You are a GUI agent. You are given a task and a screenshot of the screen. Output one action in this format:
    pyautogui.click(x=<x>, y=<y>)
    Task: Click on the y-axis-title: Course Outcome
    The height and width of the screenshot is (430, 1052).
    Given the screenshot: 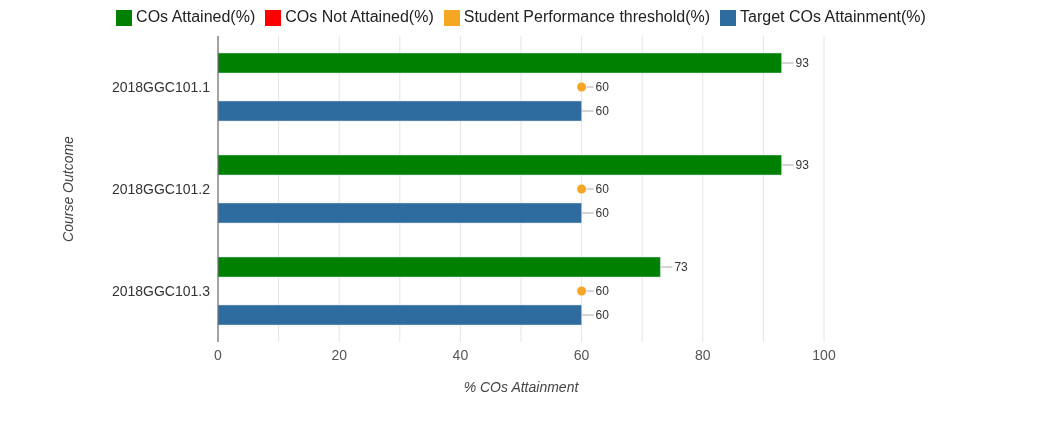 What is the action you would take?
    pyautogui.click(x=67, y=188)
    